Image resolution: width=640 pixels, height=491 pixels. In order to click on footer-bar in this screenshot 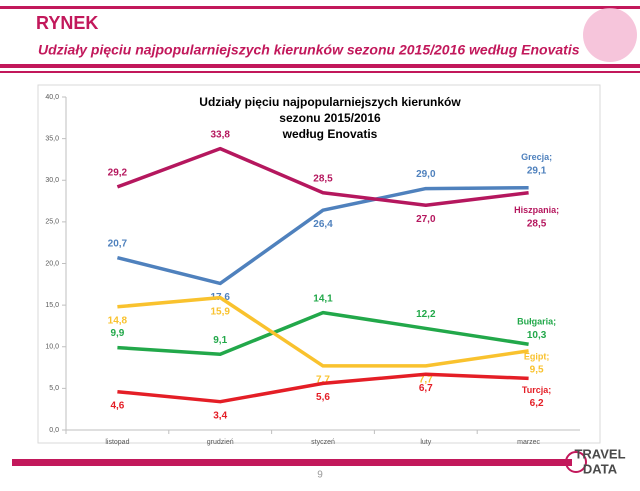, I will do `click(292, 462)`.